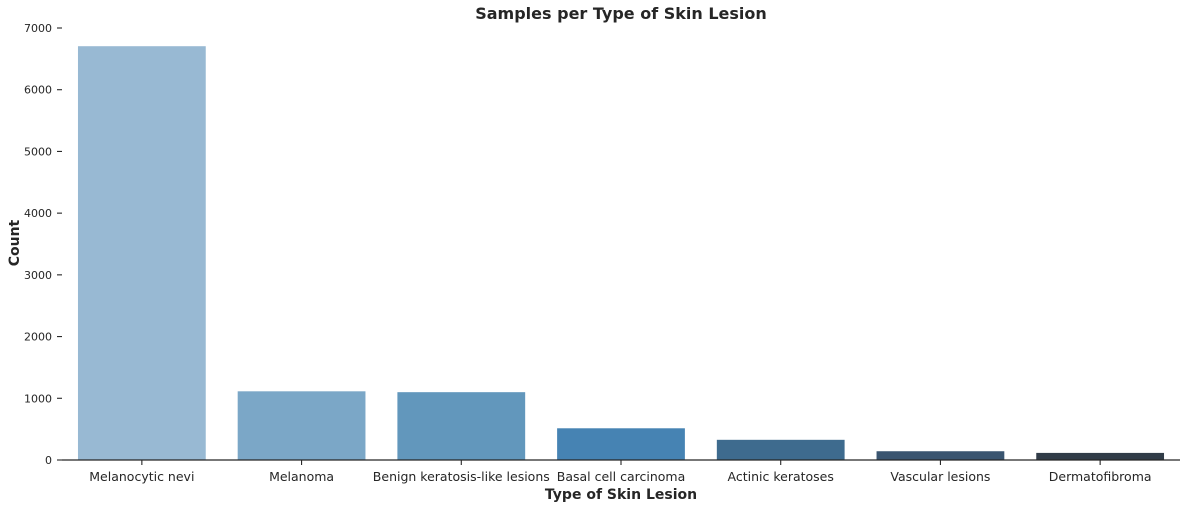  I want to click on y-tick-label: 0, so click(48, 460).